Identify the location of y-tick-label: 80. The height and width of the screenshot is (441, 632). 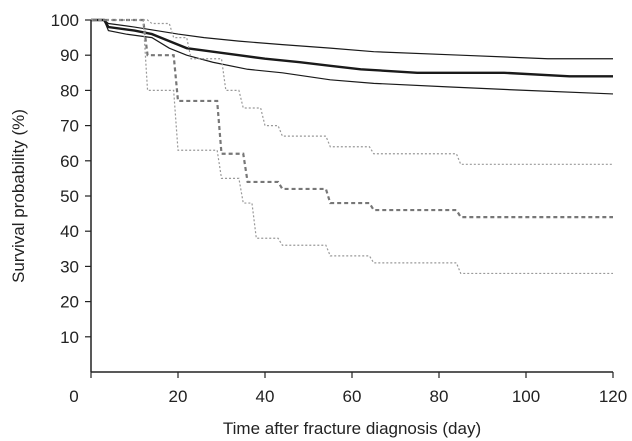
(69, 90).